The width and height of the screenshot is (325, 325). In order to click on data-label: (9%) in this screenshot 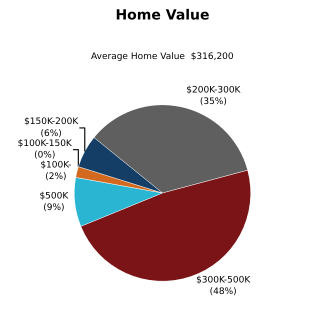, I will do `click(54, 208)`.